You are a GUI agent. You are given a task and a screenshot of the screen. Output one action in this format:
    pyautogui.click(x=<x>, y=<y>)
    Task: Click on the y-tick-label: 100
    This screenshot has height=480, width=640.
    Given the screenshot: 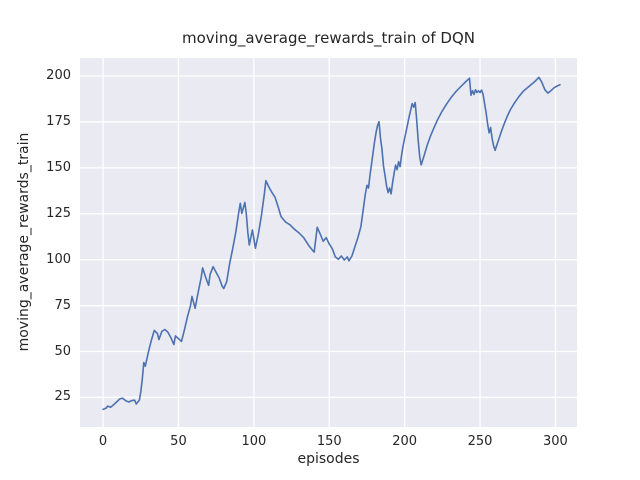 What is the action you would take?
    pyautogui.click(x=58, y=259)
    